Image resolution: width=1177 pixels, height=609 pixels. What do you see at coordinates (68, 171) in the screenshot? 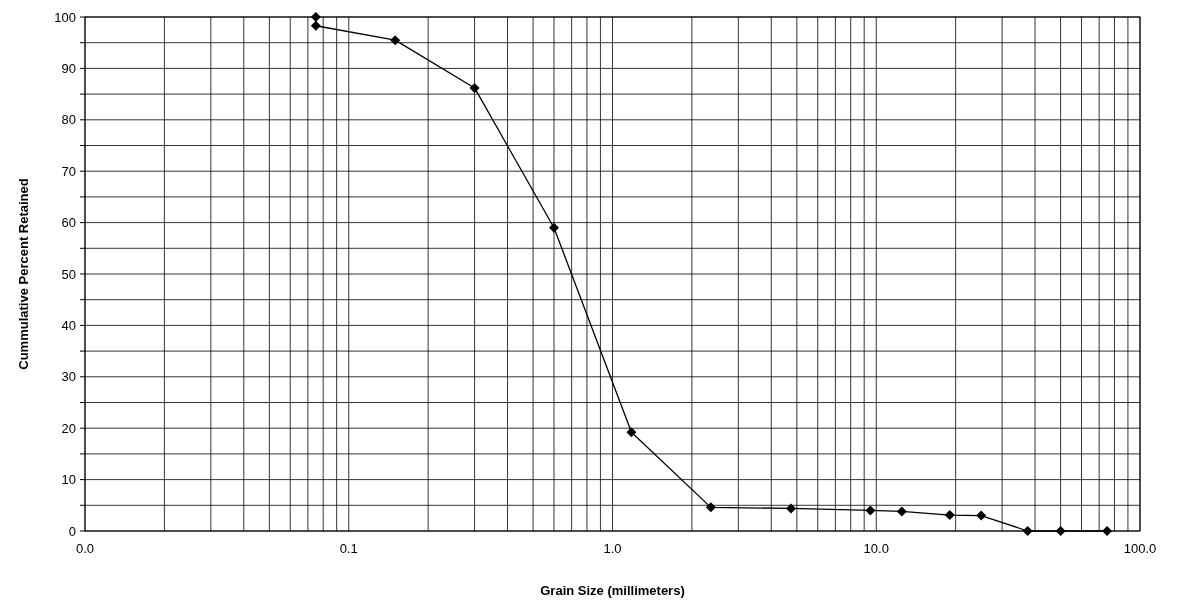
I see `y-tick-label: 70` at bounding box center [68, 171].